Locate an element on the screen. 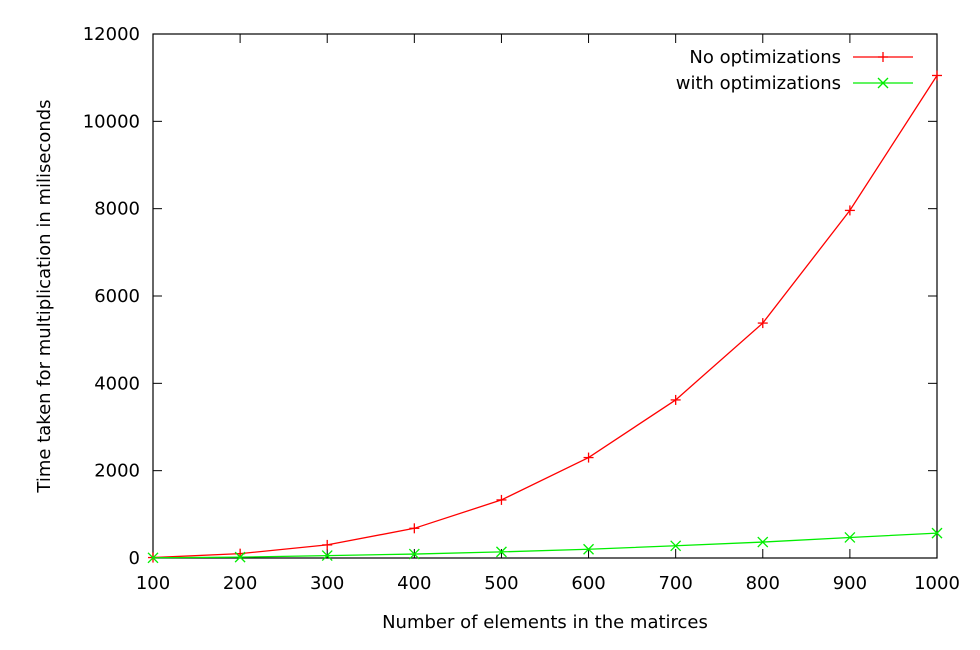  legend-label: No optimizations is located at coordinates (765, 57).